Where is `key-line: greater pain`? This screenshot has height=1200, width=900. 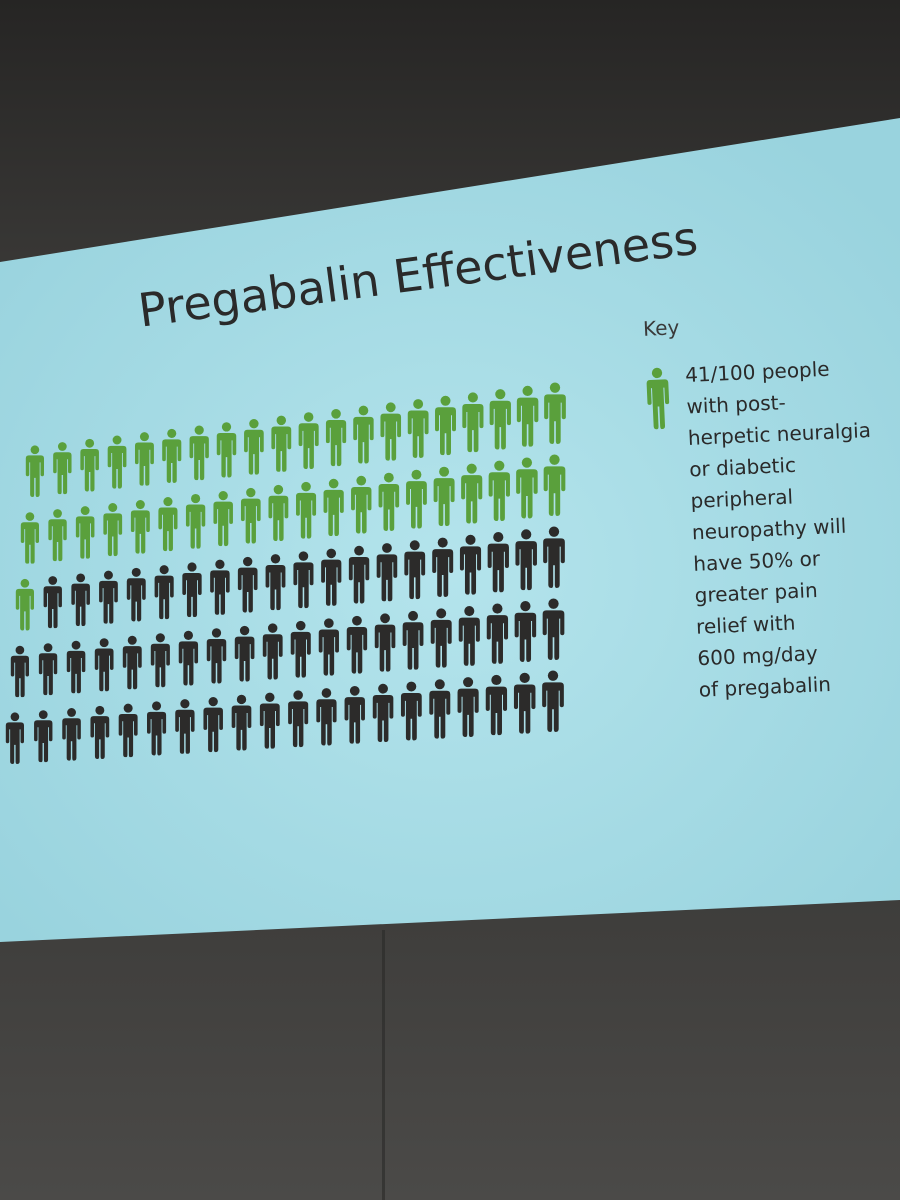 key-line: greater pain is located at coordinates (756, 592).